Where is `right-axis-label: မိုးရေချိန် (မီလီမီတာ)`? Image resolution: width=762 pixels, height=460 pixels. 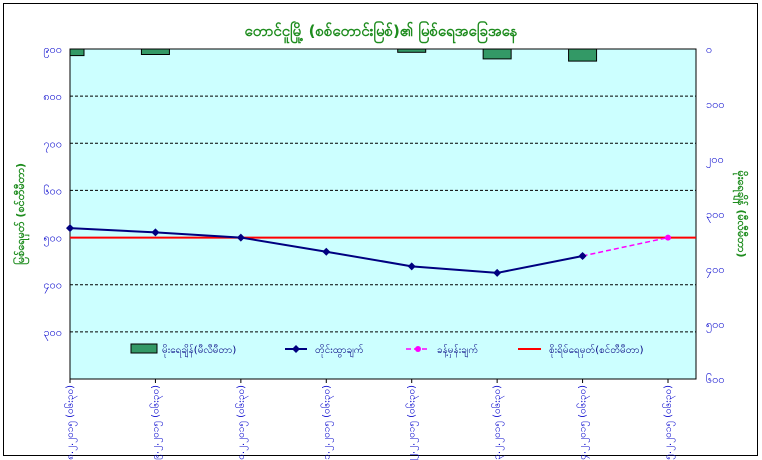
right-axis-label: မိုးရေချိန် (မီလီမီတာ) is located at coordinates (740, 214).